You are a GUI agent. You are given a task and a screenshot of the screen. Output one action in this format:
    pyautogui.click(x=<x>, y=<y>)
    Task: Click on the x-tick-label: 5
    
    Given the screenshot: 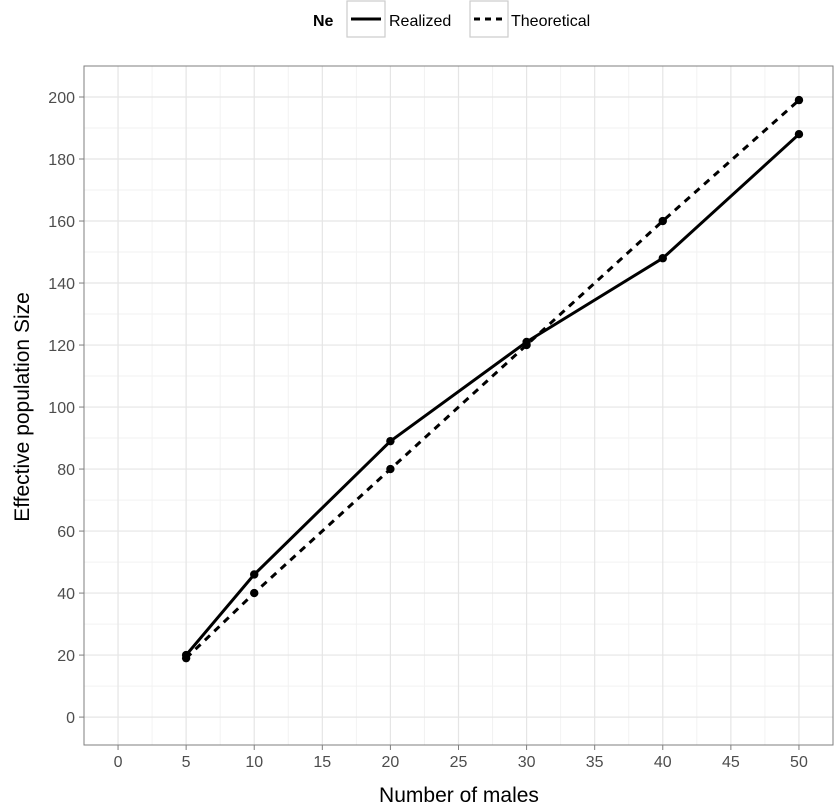 What is the action you would take?
    pyautogui.click(x=186, y=762)
    